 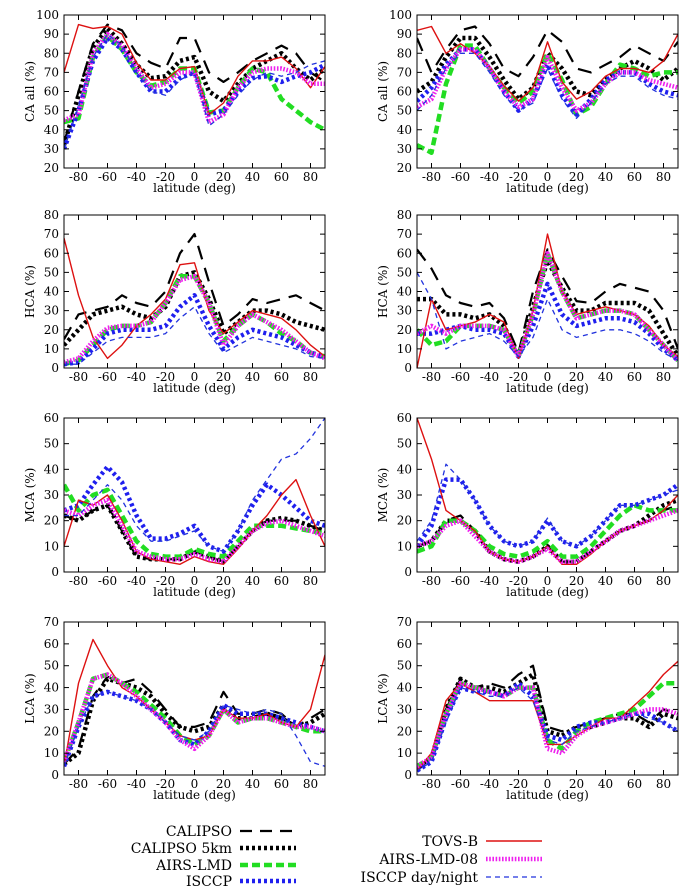 I want to click on legend-label-tovs-b: TOVS-B, so click(x=450, y=842).